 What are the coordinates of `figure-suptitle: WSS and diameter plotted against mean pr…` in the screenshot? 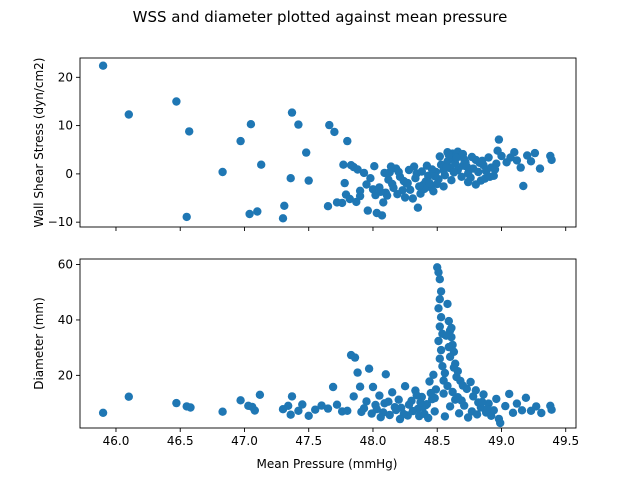 It's located at (320, 17).